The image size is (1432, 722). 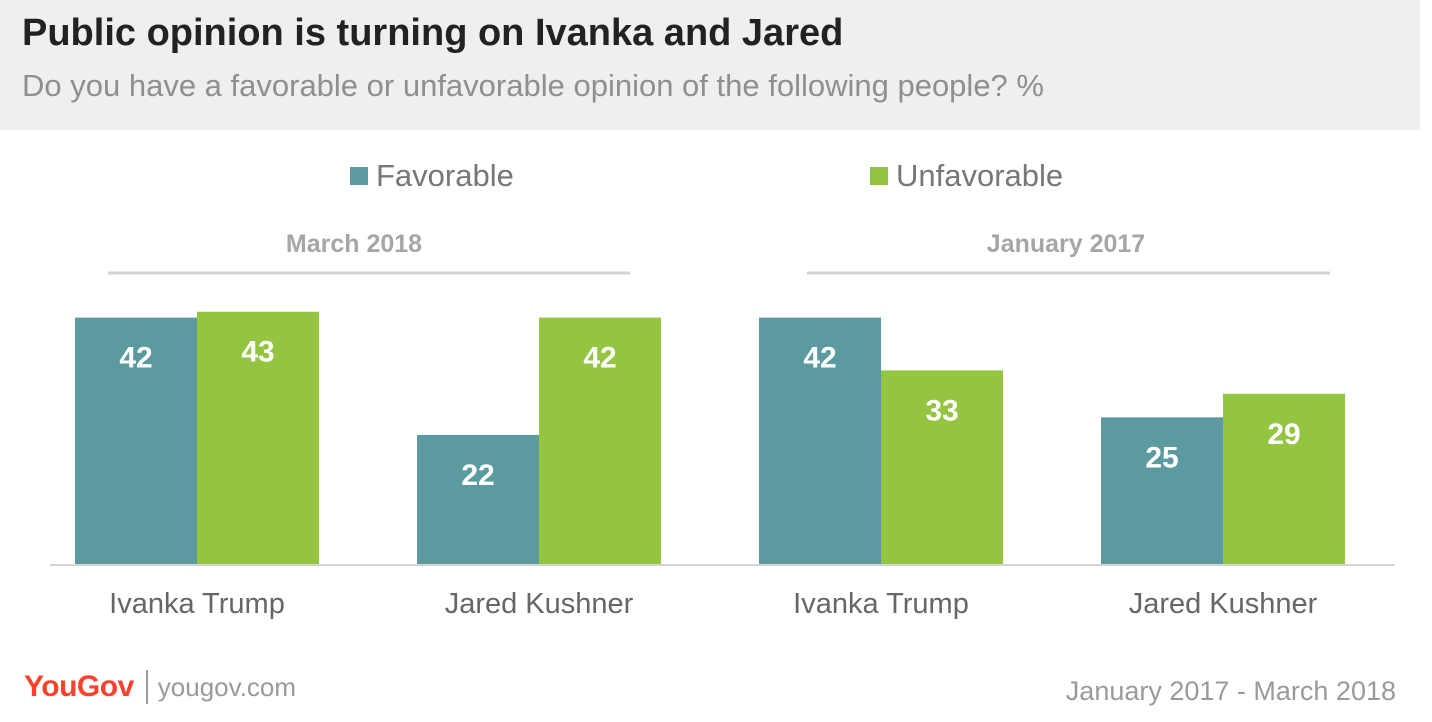 I want to click on bar-value-label-0-1-1: 42, so click(x=599, y=358).